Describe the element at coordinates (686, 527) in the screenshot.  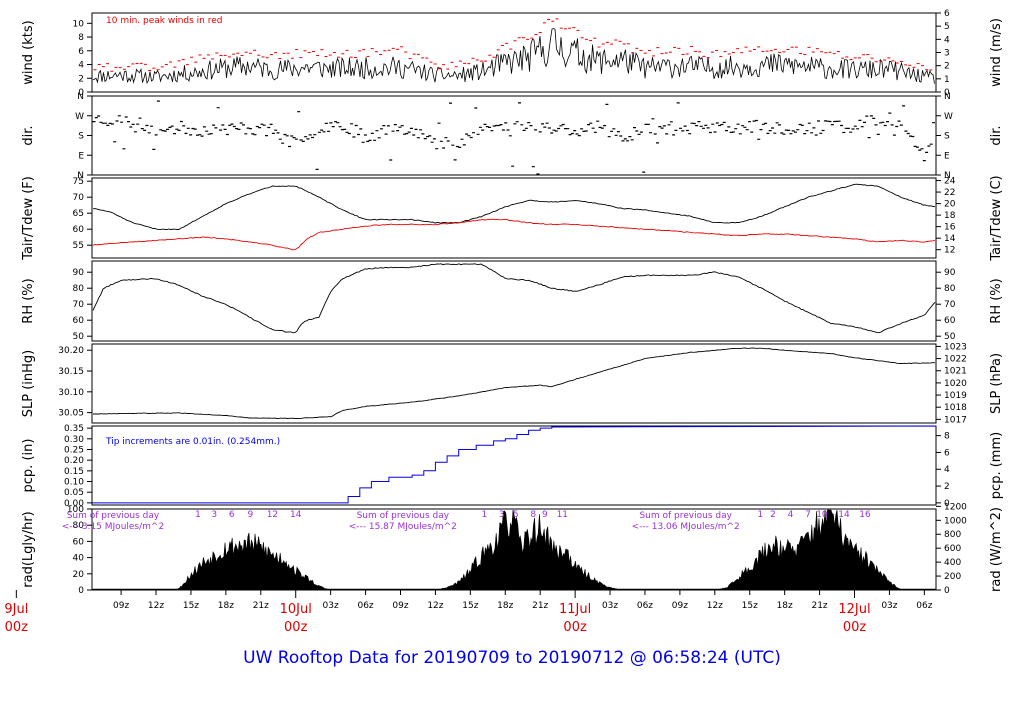
I see `radiation-note-line: <--- 13.06 MJoules/m^2` at that location.